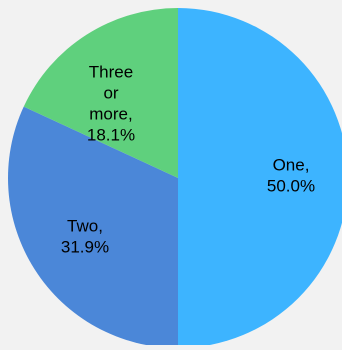 The height and width of the screenshot is (350, 342). I want to click on pie-slice-label-two: Two, 31.9%, so click(85, 237).